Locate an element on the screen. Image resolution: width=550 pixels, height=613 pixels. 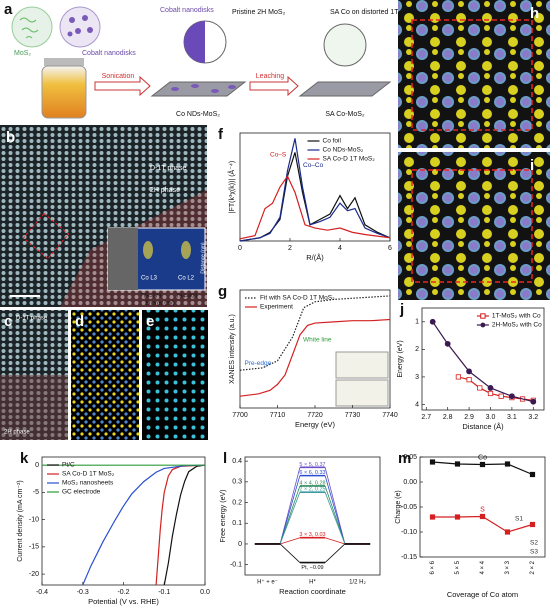
level-label: Pt, −0.09 is located at coordinates (312, 568).